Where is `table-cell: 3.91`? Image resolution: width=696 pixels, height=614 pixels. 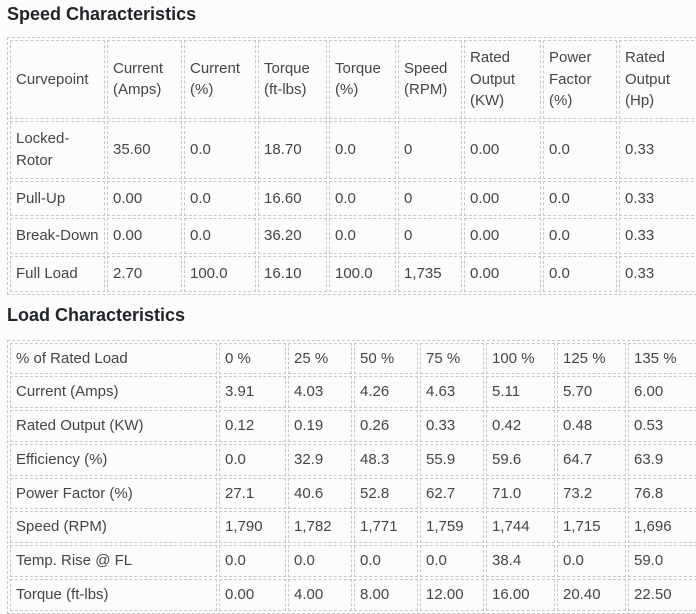
table-cell: 3.91 is located at coordinates (252, 392).